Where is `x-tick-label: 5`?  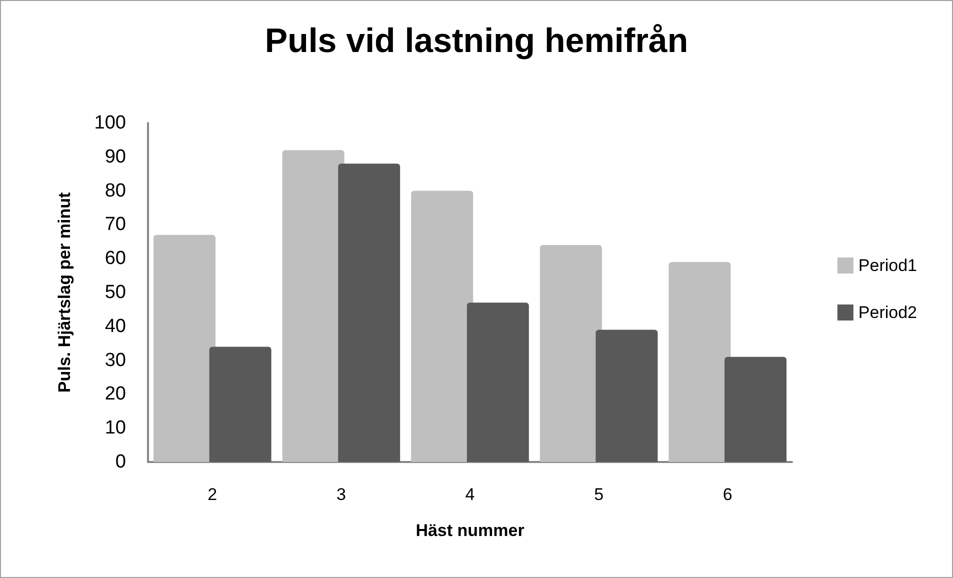 x-tick-label: 5 is located at coordinates (599, 494).